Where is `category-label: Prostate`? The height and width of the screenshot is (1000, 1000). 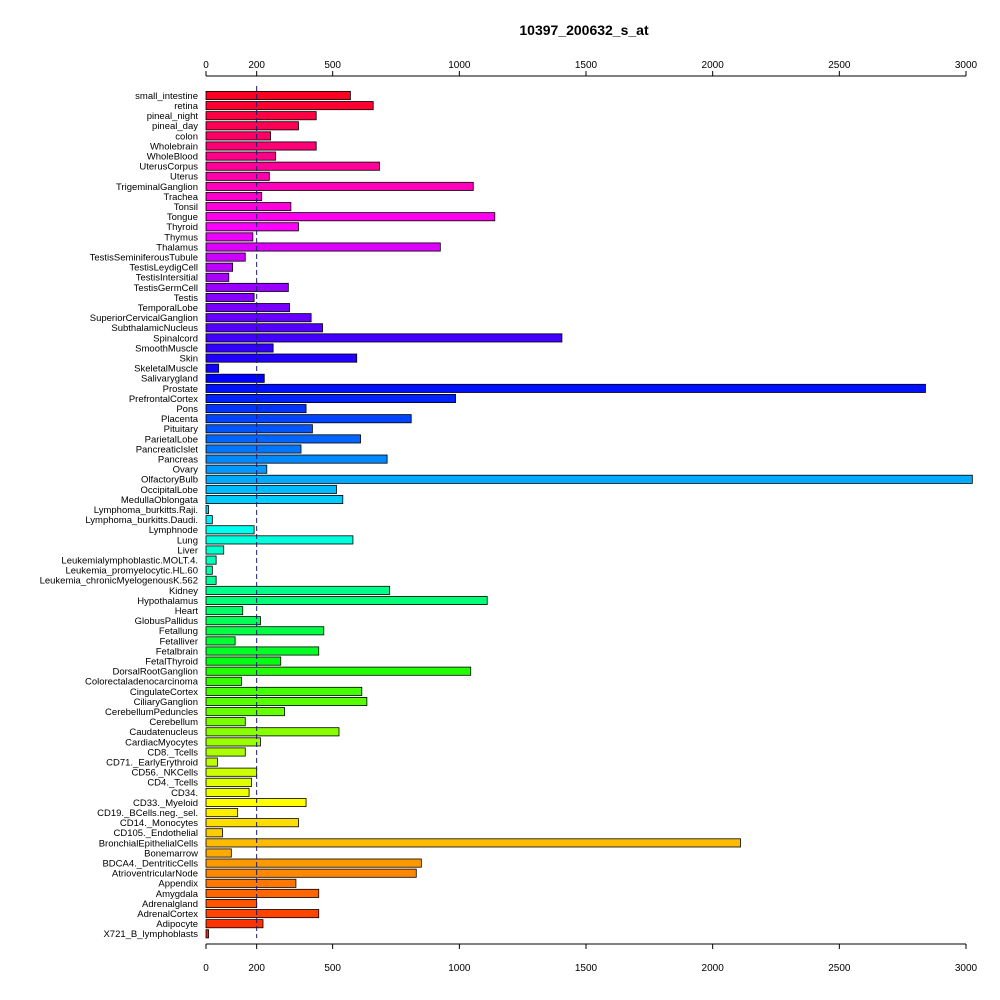
category-label: Prostate is located at coordinates (180, 389).